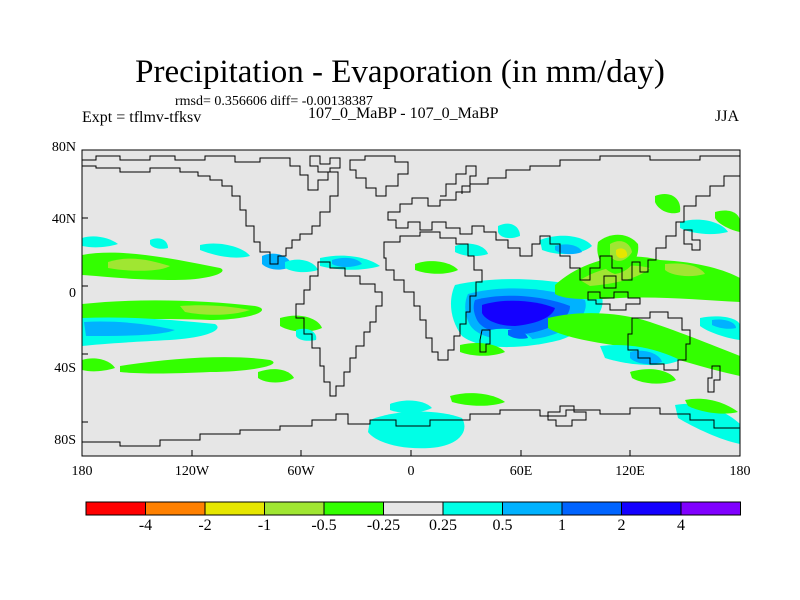 The width and height of the screenshot is (800, 600). Describe the element at coordinates (383, 525) in the screenshot. I see `colorbar-label: -0.25` at that location.